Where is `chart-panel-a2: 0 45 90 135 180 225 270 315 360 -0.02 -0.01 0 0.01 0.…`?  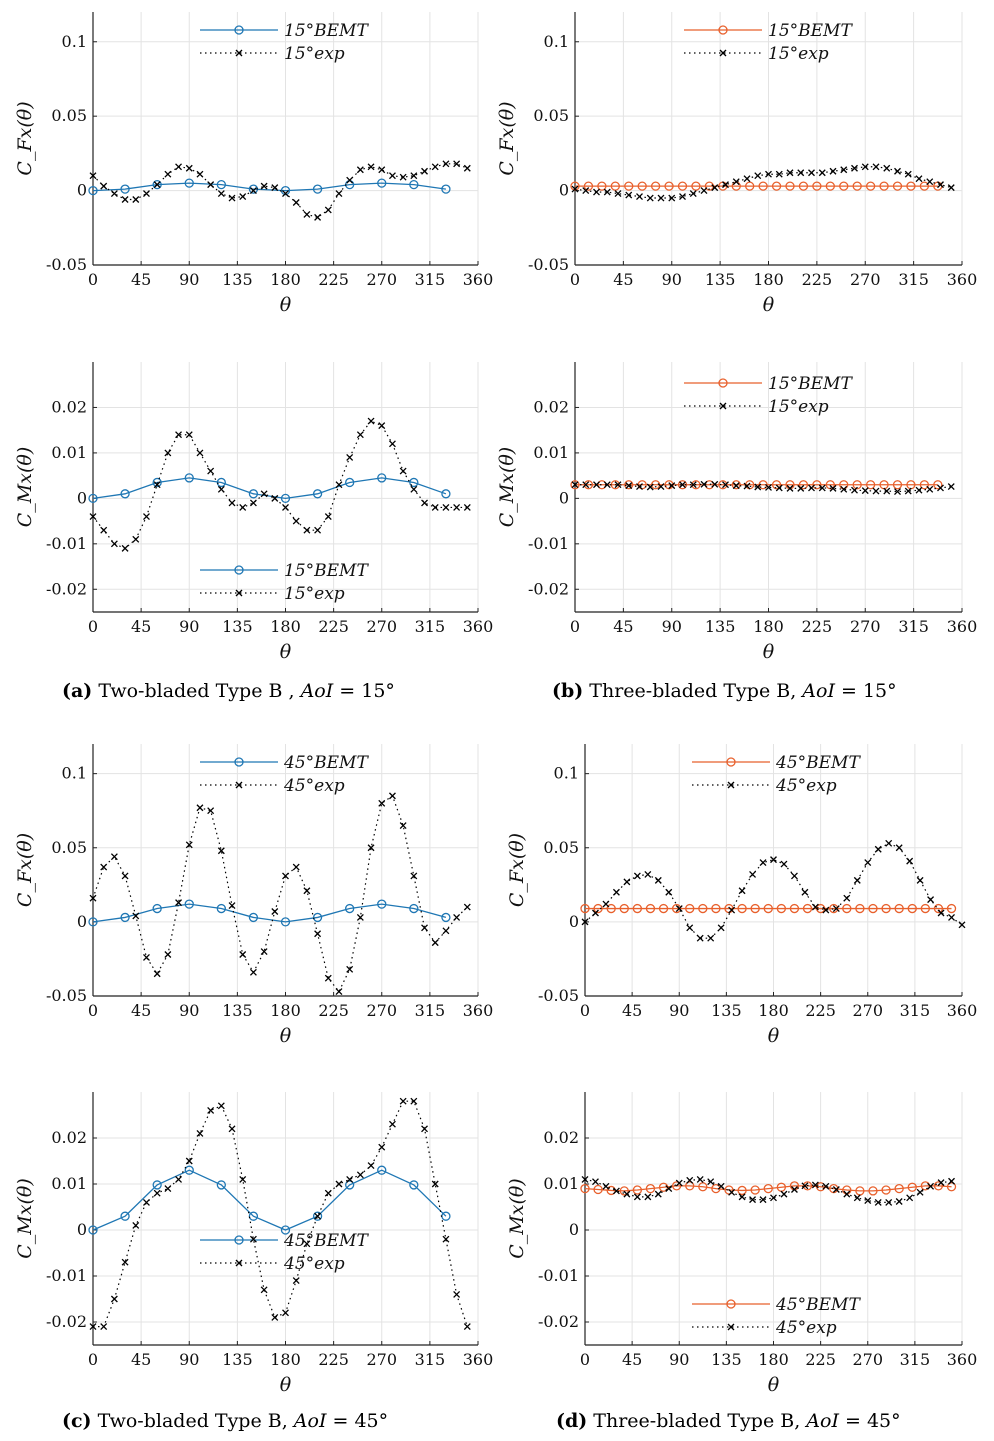 chart-panel-a2: 0 45 90 135 180 225 270 315 360 -0.02 -0.01 0 0.01 0.… is located at coordinates (253, 512).